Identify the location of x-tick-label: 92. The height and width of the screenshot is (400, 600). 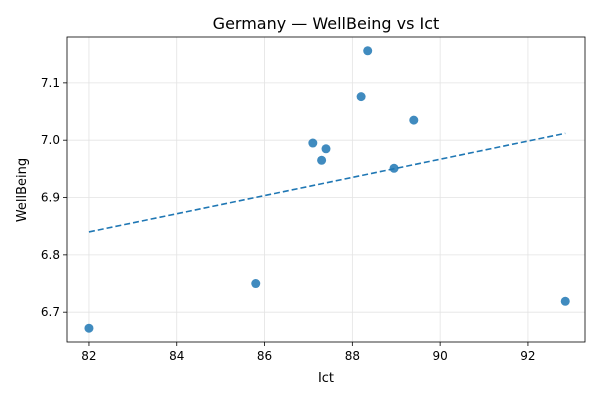
(527, 356).